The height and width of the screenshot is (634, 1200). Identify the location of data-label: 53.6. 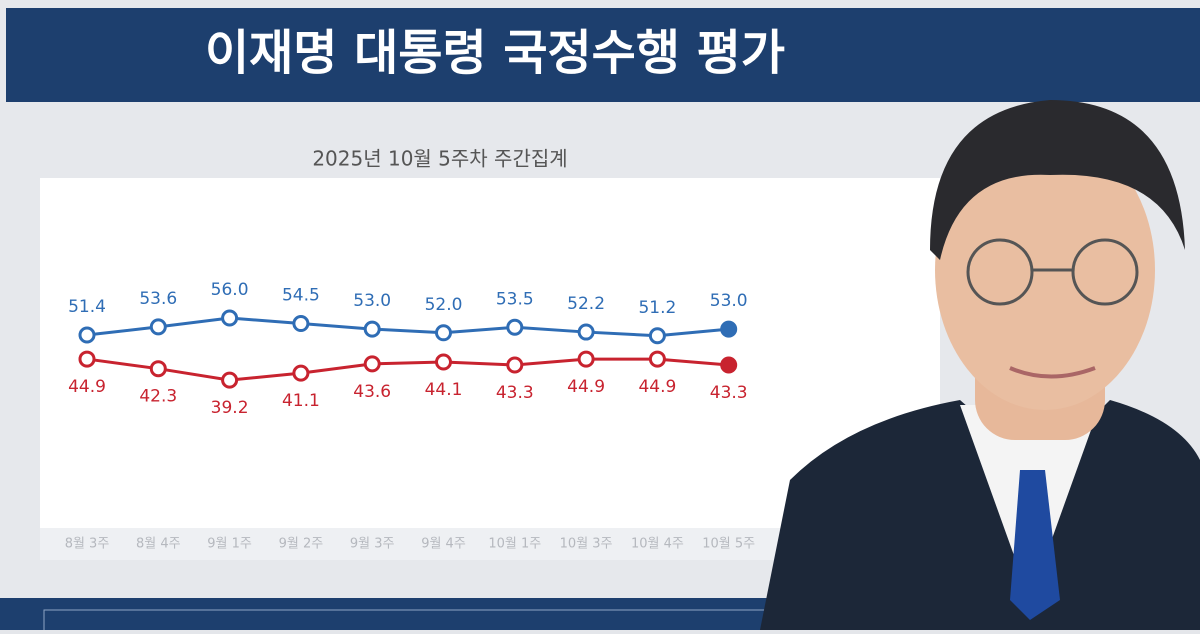
(158, 299).